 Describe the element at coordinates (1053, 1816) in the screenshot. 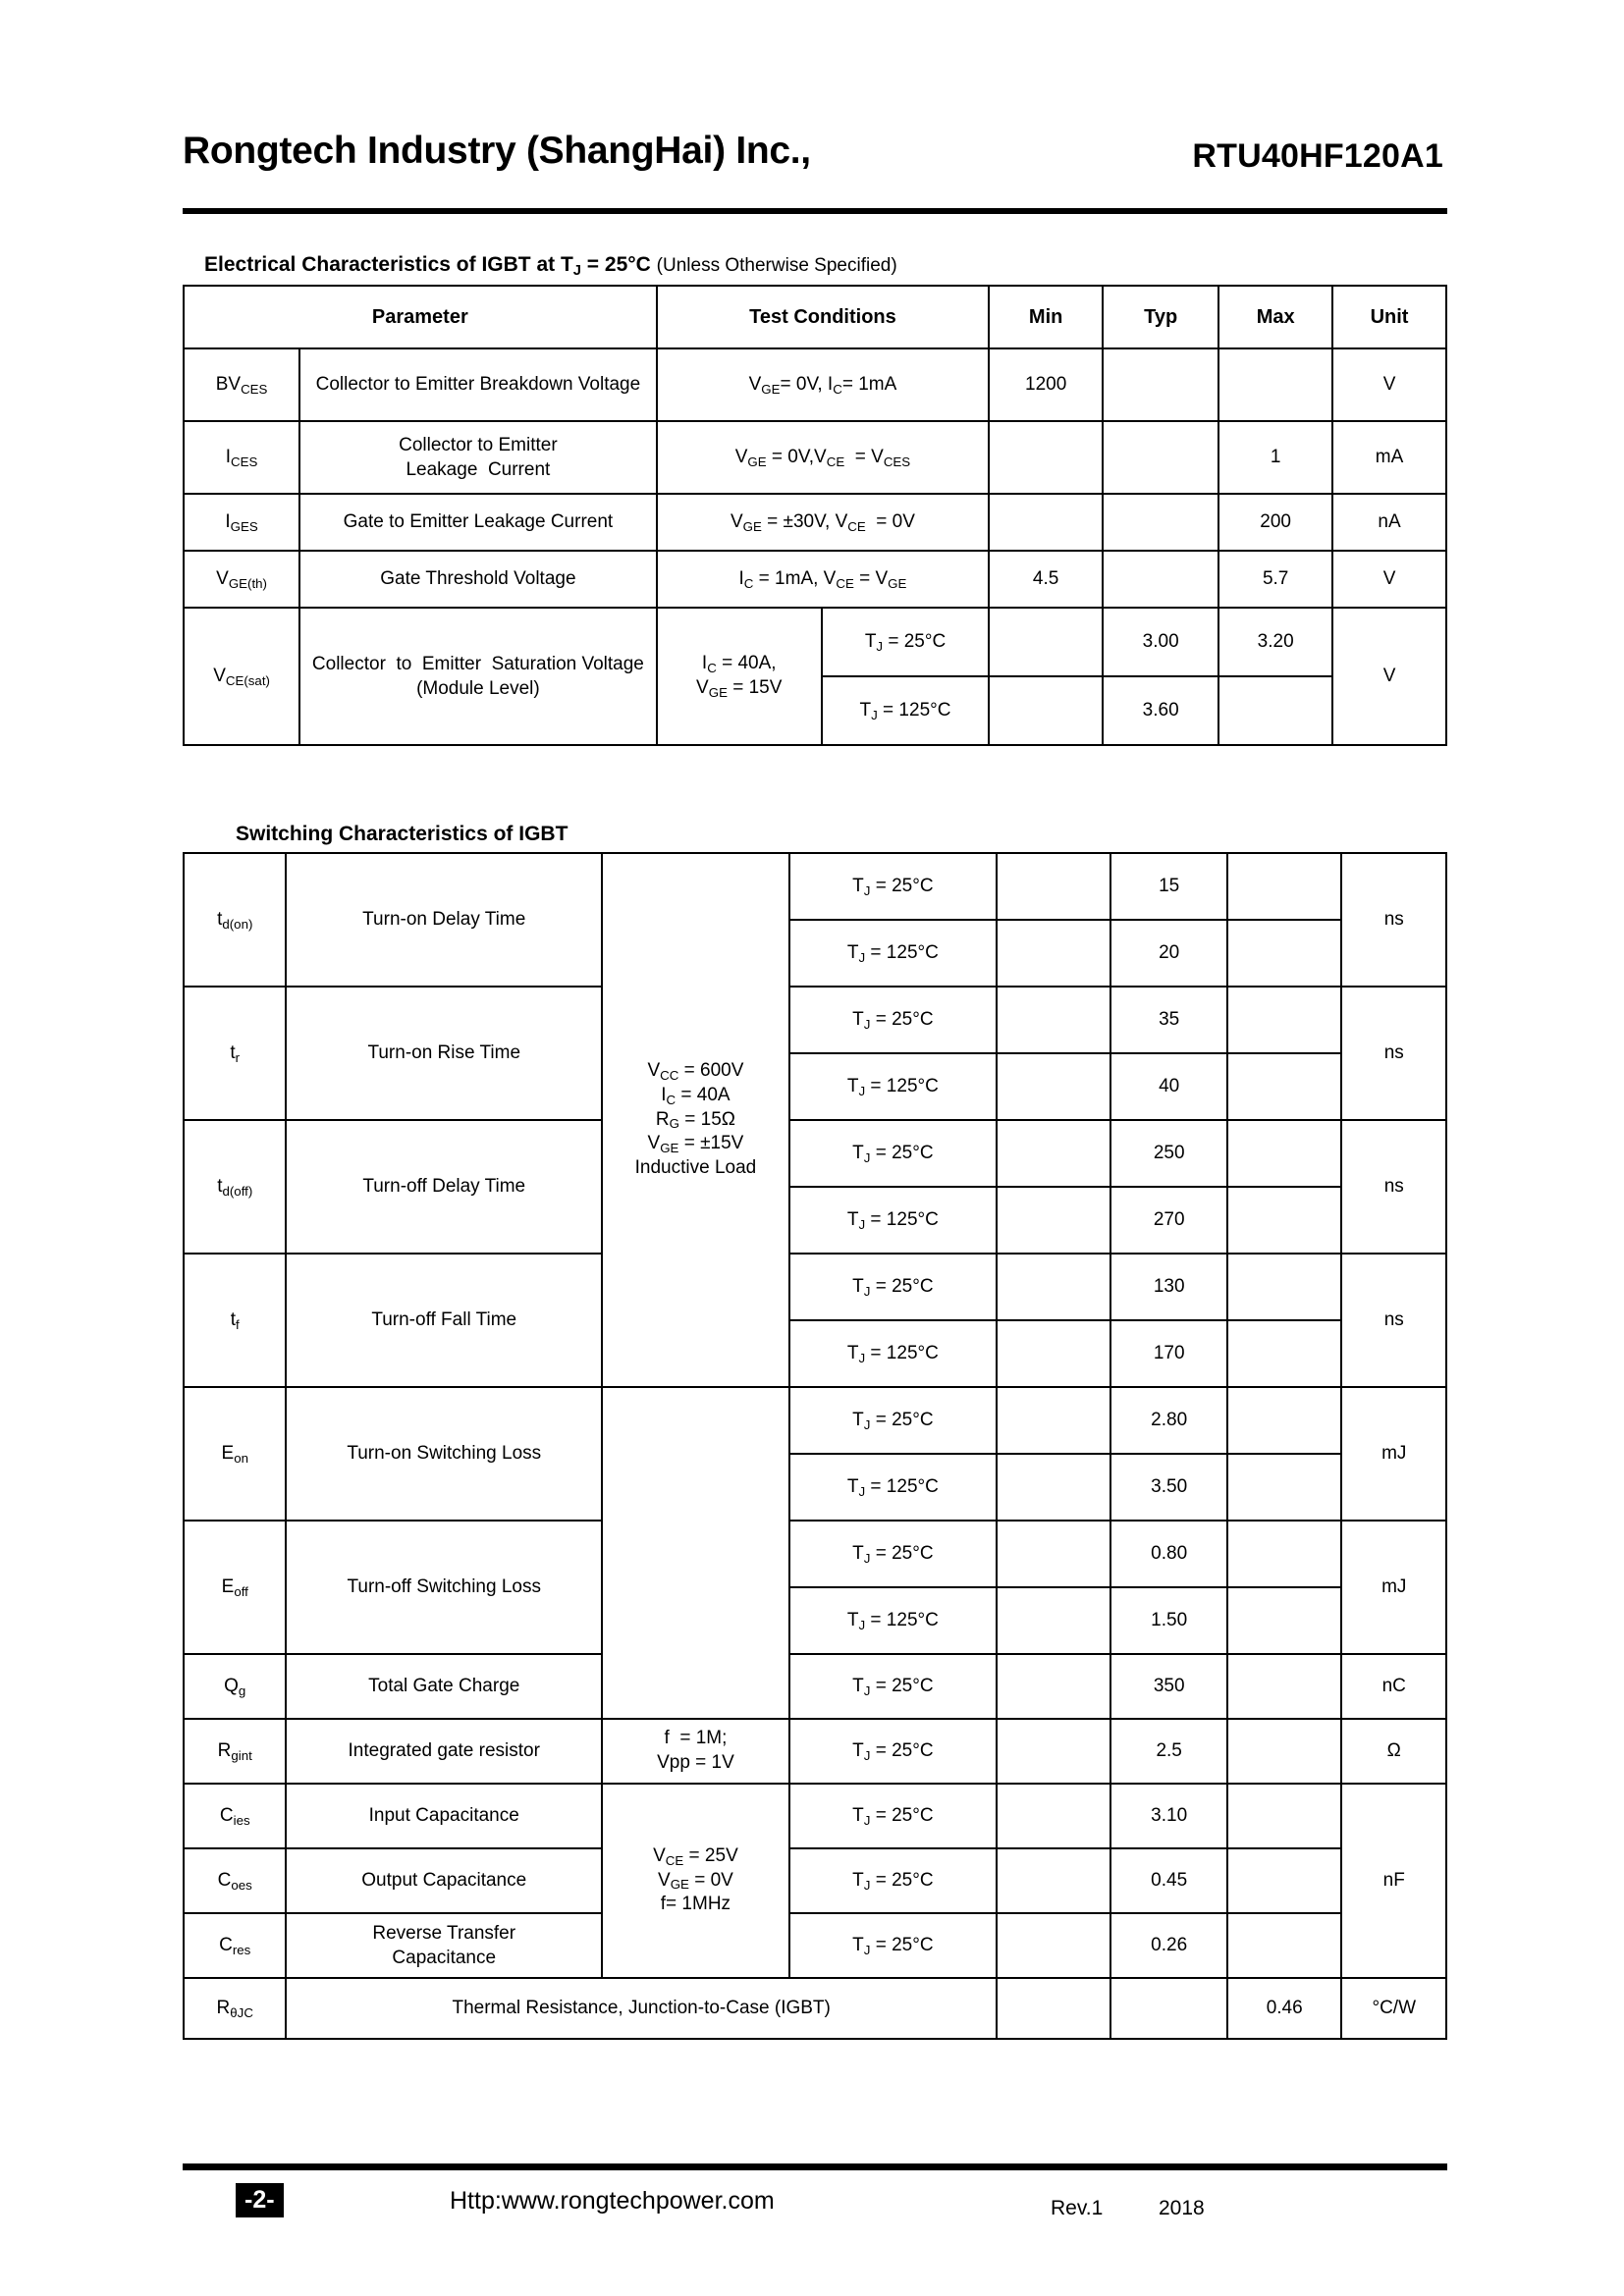

I see `row-min` at that location.